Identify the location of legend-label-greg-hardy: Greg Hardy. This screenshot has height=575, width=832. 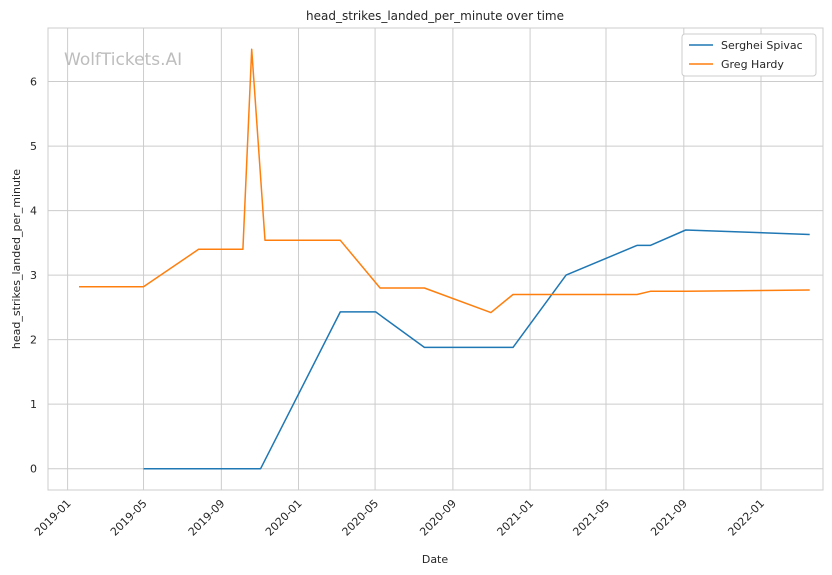
(752, 64).